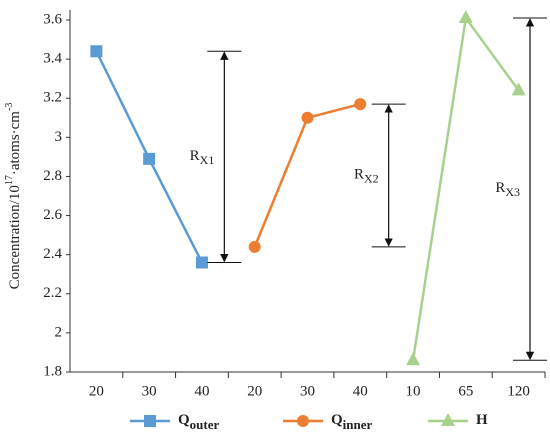 The image size is (550, 440). What do you see at coordinates (52, 98) in the screenshot?
I see `y-tick-label: 3.2` at bounding box center [52, 98].